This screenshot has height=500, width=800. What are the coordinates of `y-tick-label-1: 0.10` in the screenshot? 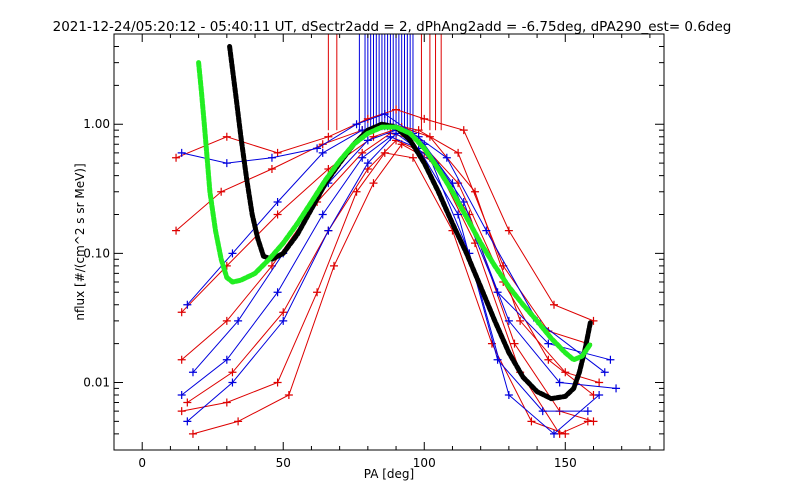 It's located at (96, 253).